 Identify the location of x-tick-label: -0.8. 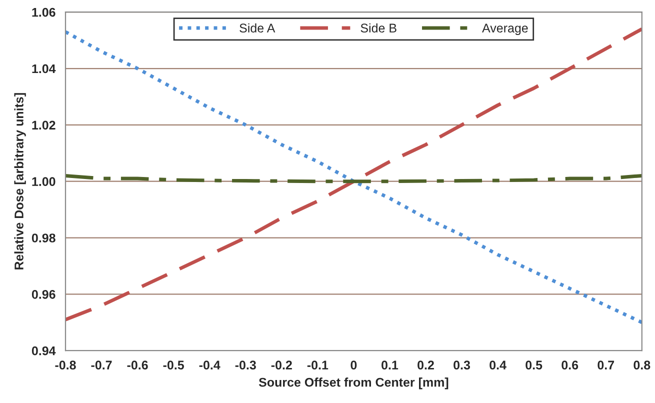
(65, 365).